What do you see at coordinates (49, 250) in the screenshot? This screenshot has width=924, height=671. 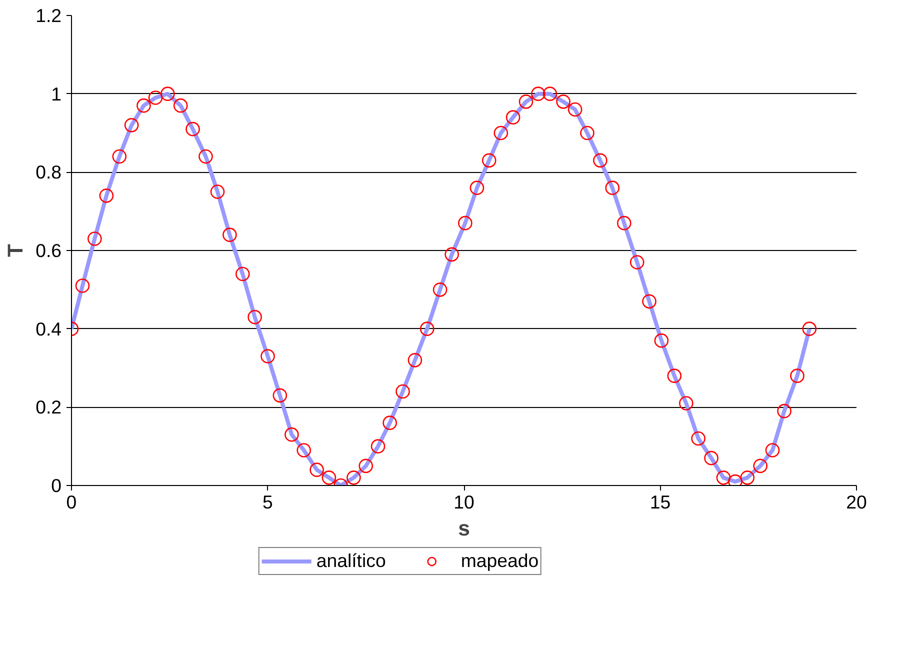 I see `y-tick-label: 0.6` at bounding box center [49, 250].